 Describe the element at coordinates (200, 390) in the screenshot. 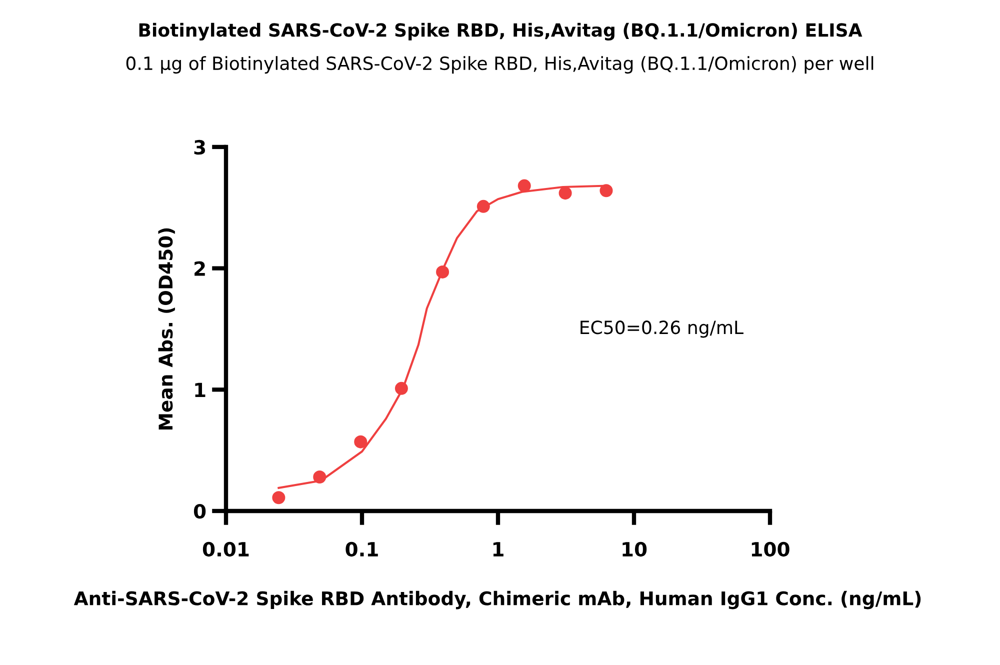

I see `y-tick-label: 1` at that location.